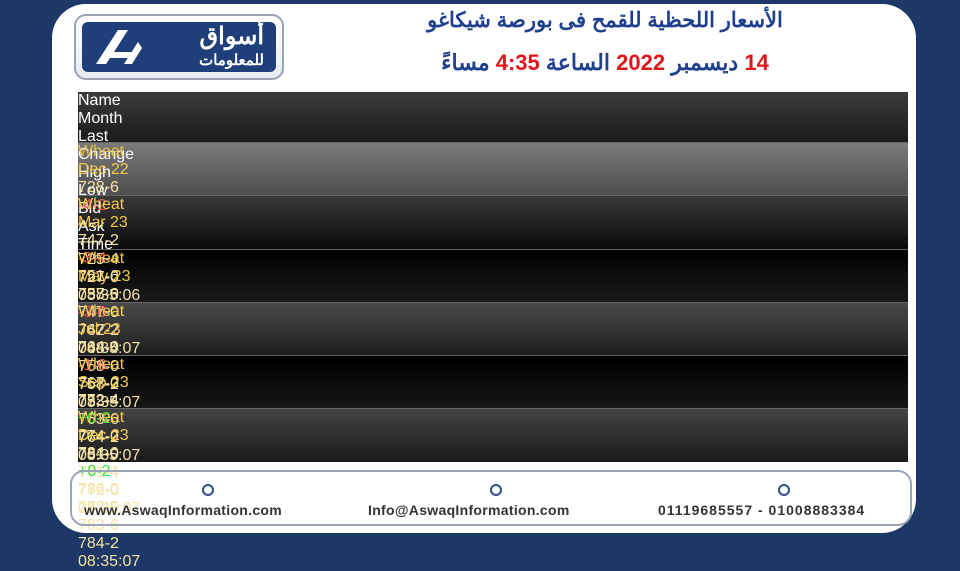 The image size is (960, 571). What do you see at coordinates (231, 60) in the screenshot?
I see `logo-subtext: للمعلومات` at bounding box center [231, 60].